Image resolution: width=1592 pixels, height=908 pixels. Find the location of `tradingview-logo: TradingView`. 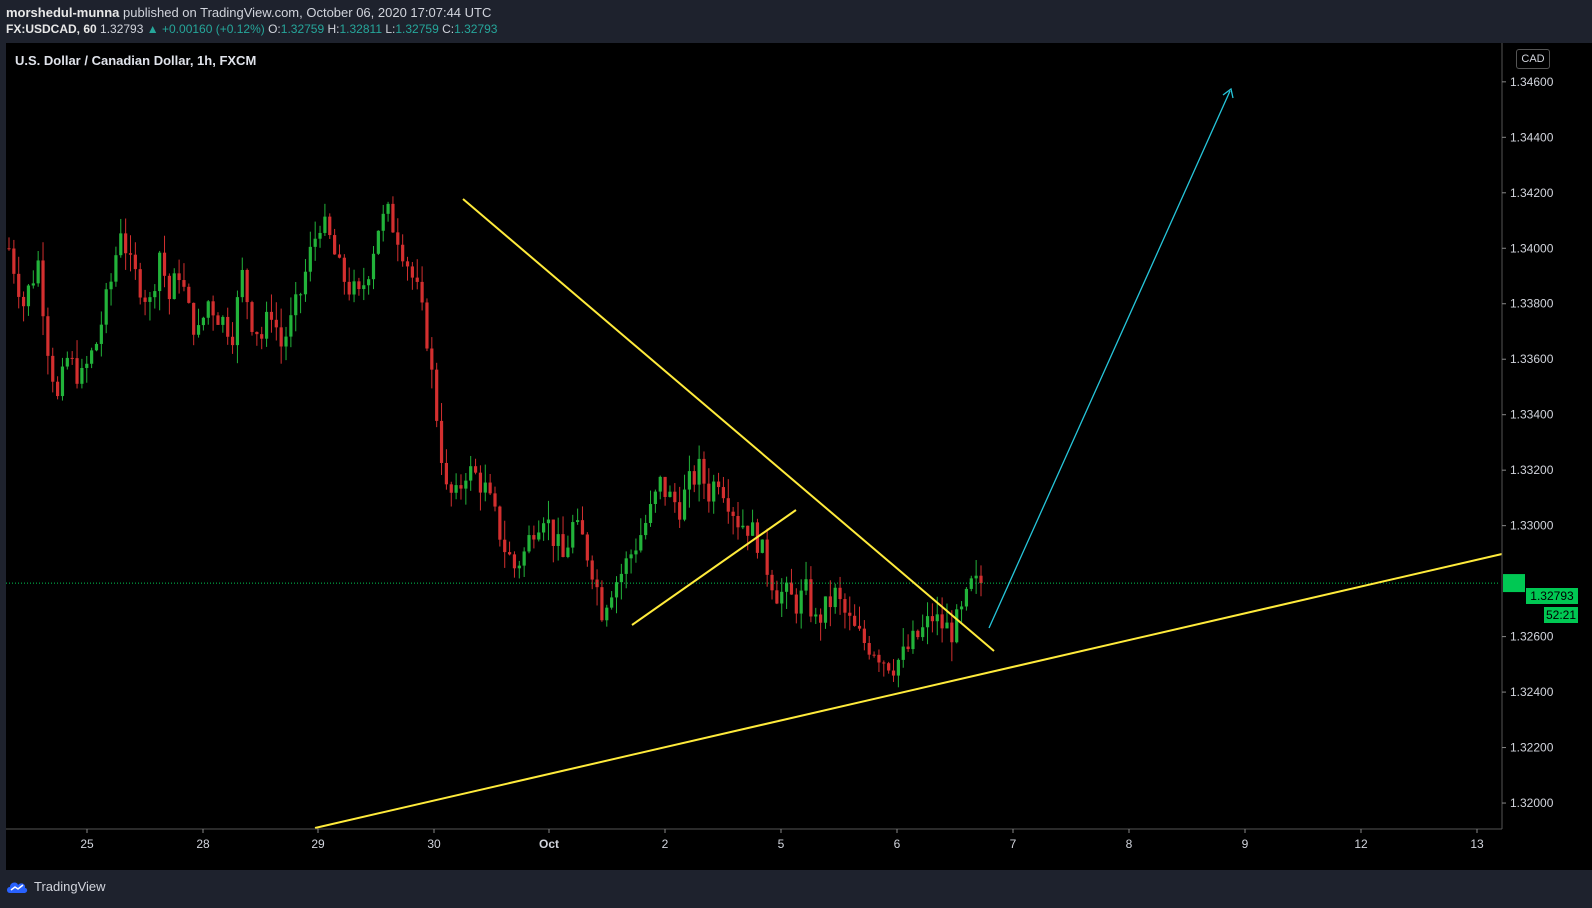

tradingview-logo: TradingView is located at coordinates (56, 886).